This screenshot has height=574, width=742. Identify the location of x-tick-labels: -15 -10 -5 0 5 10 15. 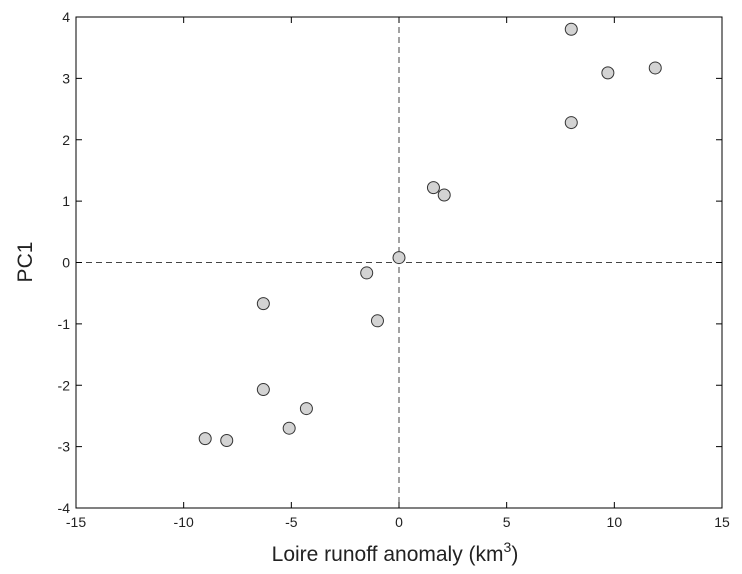
(398, 522).